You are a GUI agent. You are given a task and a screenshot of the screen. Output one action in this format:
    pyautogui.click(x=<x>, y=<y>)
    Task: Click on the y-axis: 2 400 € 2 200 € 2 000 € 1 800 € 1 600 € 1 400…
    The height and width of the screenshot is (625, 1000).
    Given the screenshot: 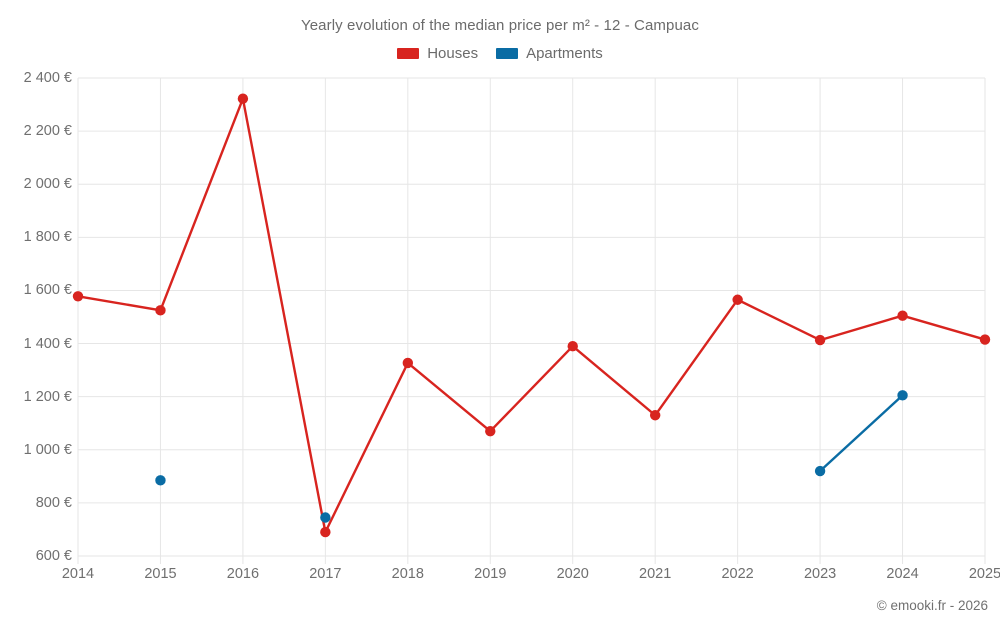 What is the action you would take?
    pyautogui.click(x=36, y=312)
    